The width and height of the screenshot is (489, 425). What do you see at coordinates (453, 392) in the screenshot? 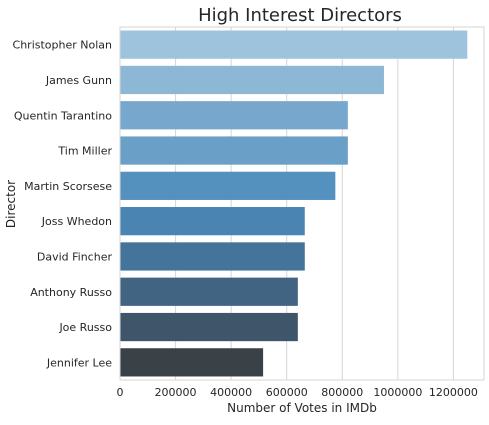
I see `x-tick-label: 1200000` at bounding box center [453, 392].